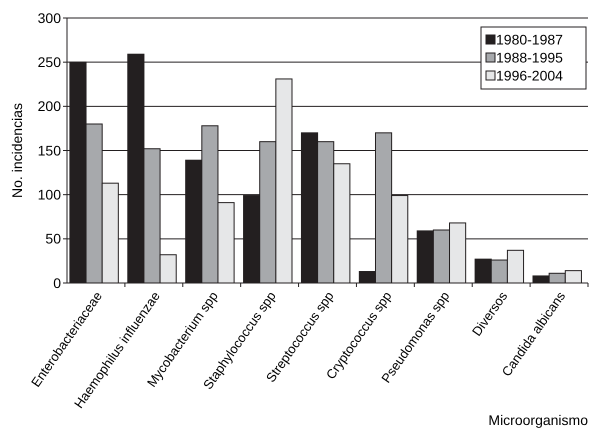 This screenshot has height=443, width=595. Describe the element at coordinates (50, 18) in the screenshot. I see `y-tick-label: 300` at that location.